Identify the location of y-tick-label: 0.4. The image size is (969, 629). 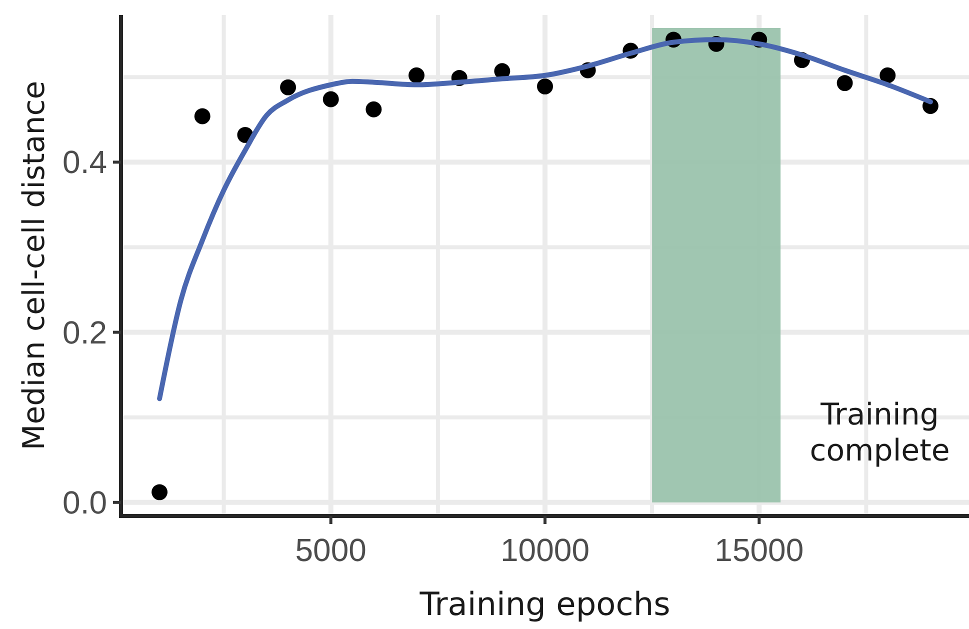
(84, 162).